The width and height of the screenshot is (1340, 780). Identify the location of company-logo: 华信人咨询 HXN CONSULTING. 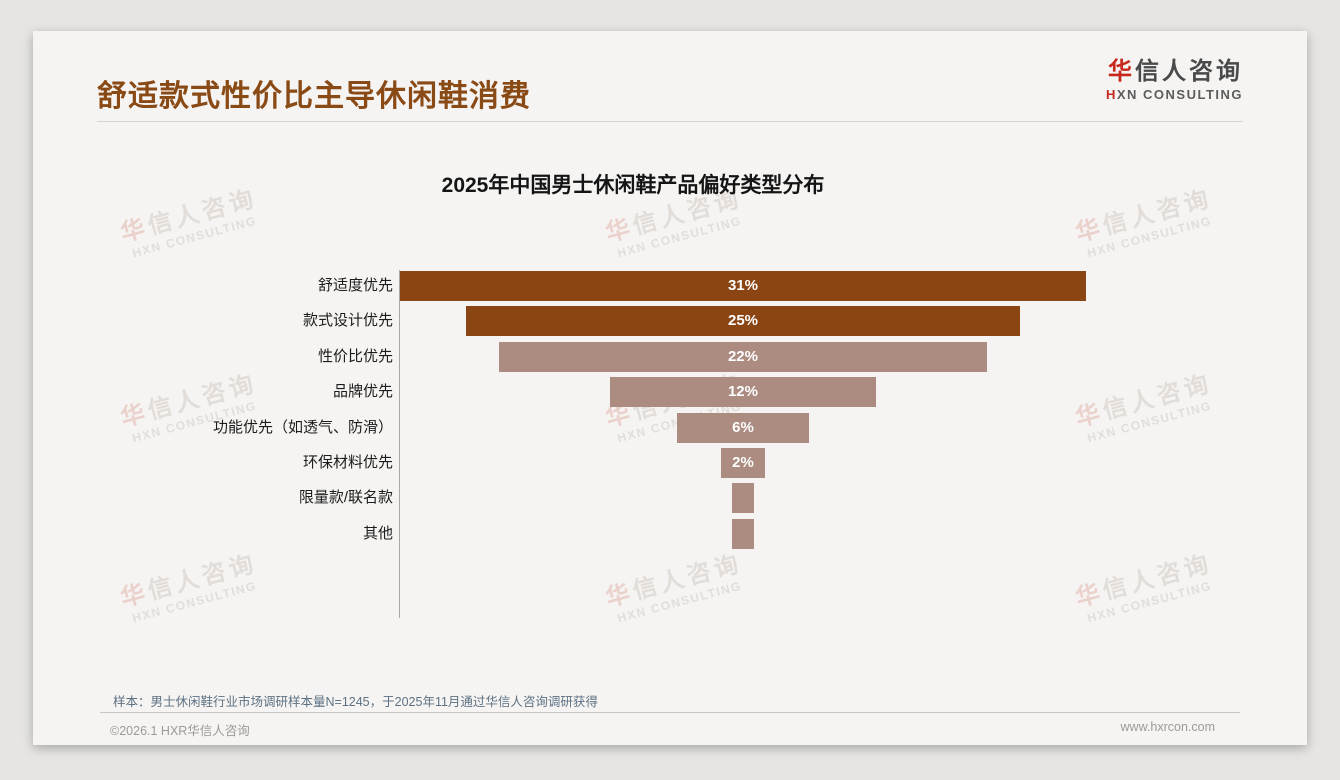
(1174, 80).